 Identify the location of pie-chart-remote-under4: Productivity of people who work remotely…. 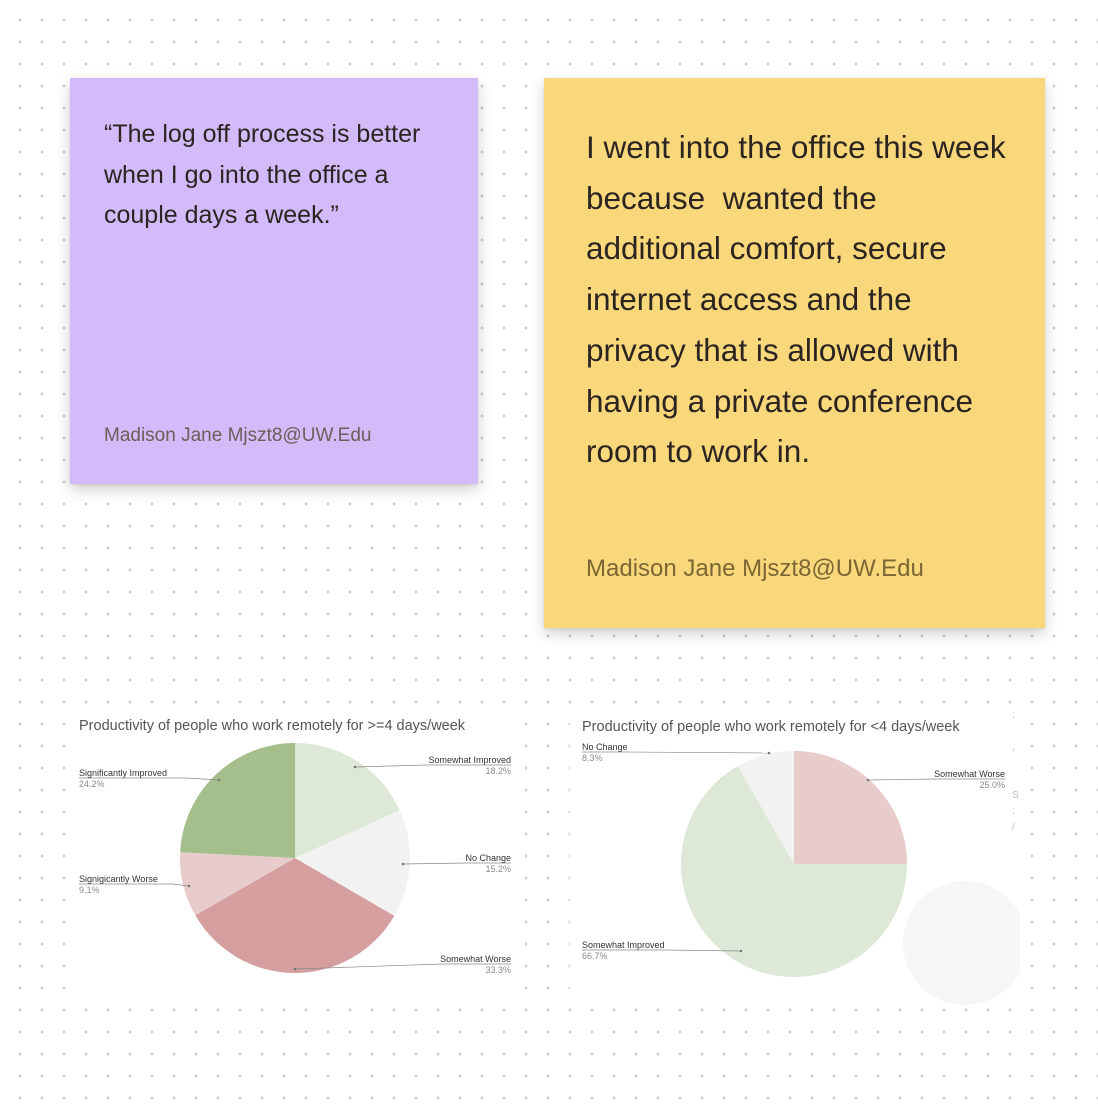
(795, 857).